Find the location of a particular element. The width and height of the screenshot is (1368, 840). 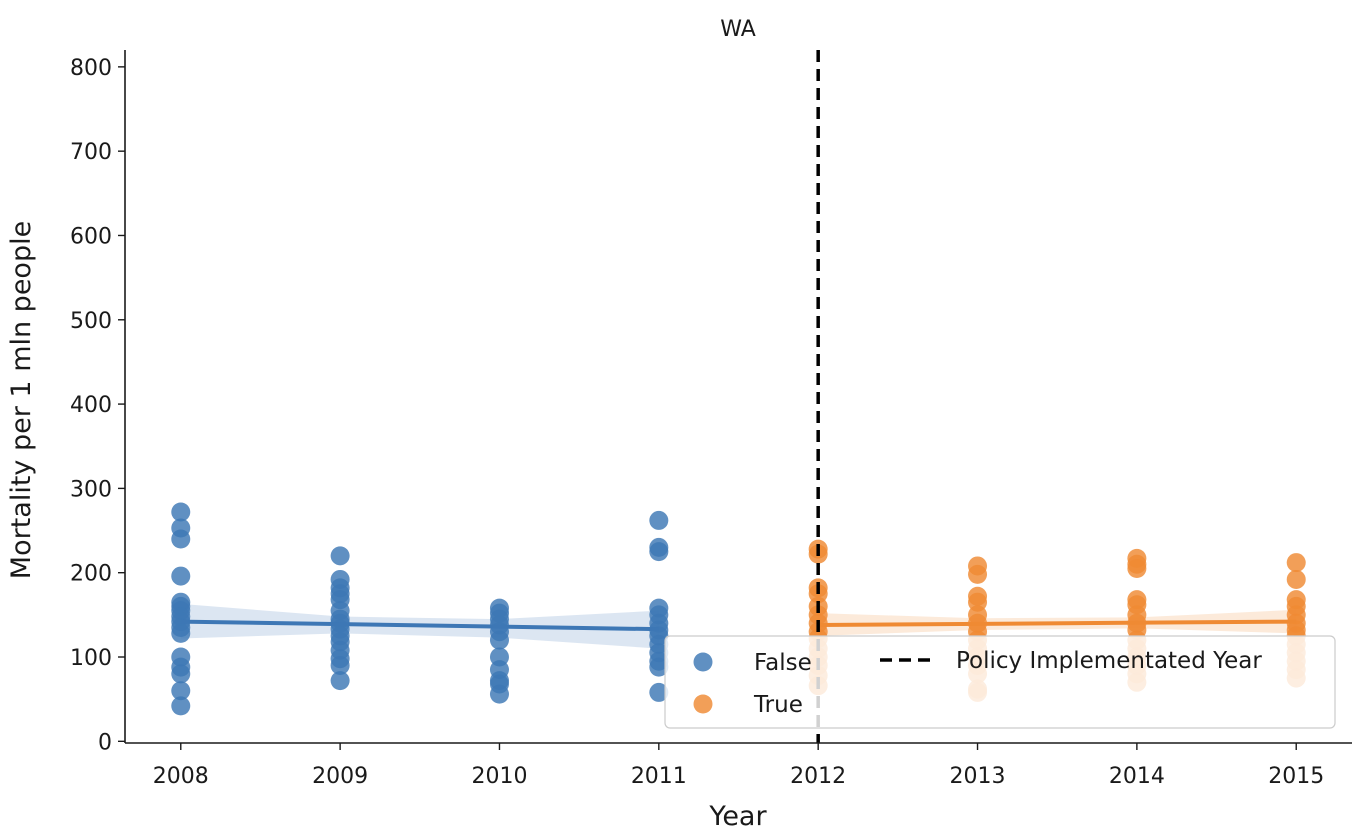

y-ticks: 0 100 200 300 400 500 600 700 800 is located at coordinates (97, 405).